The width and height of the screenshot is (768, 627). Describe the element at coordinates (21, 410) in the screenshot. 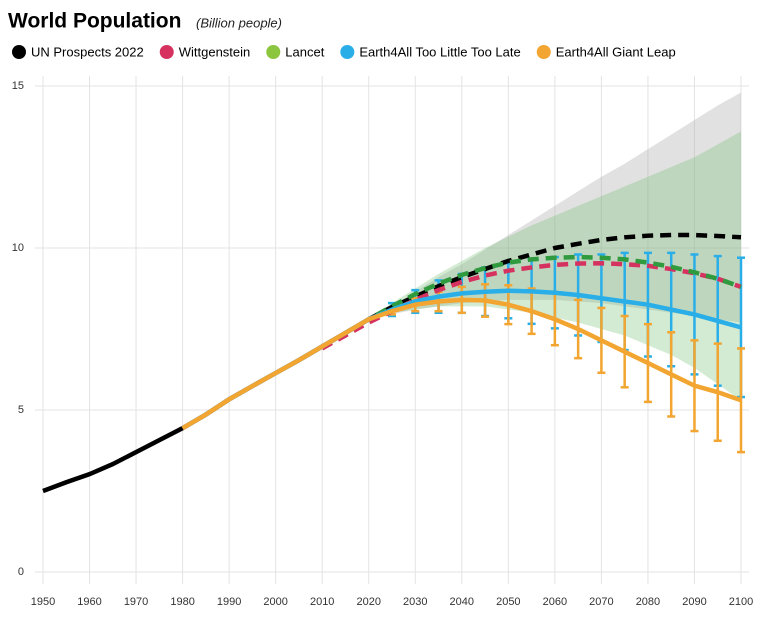

I see `y-tick-label: 5` at that location.